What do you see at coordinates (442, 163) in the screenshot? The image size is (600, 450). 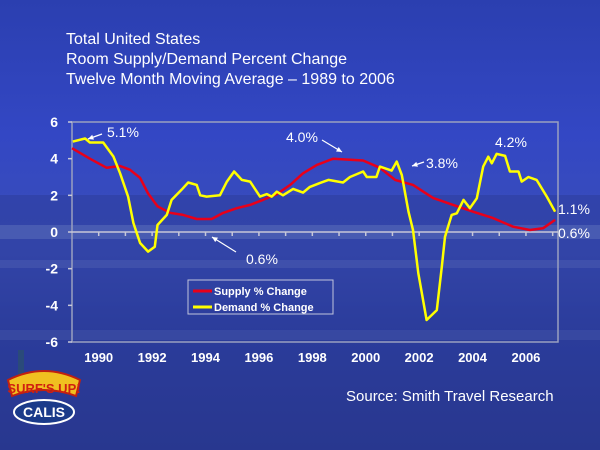 I see `annotation-label: 3.8%` at bounding box center [442, 163].